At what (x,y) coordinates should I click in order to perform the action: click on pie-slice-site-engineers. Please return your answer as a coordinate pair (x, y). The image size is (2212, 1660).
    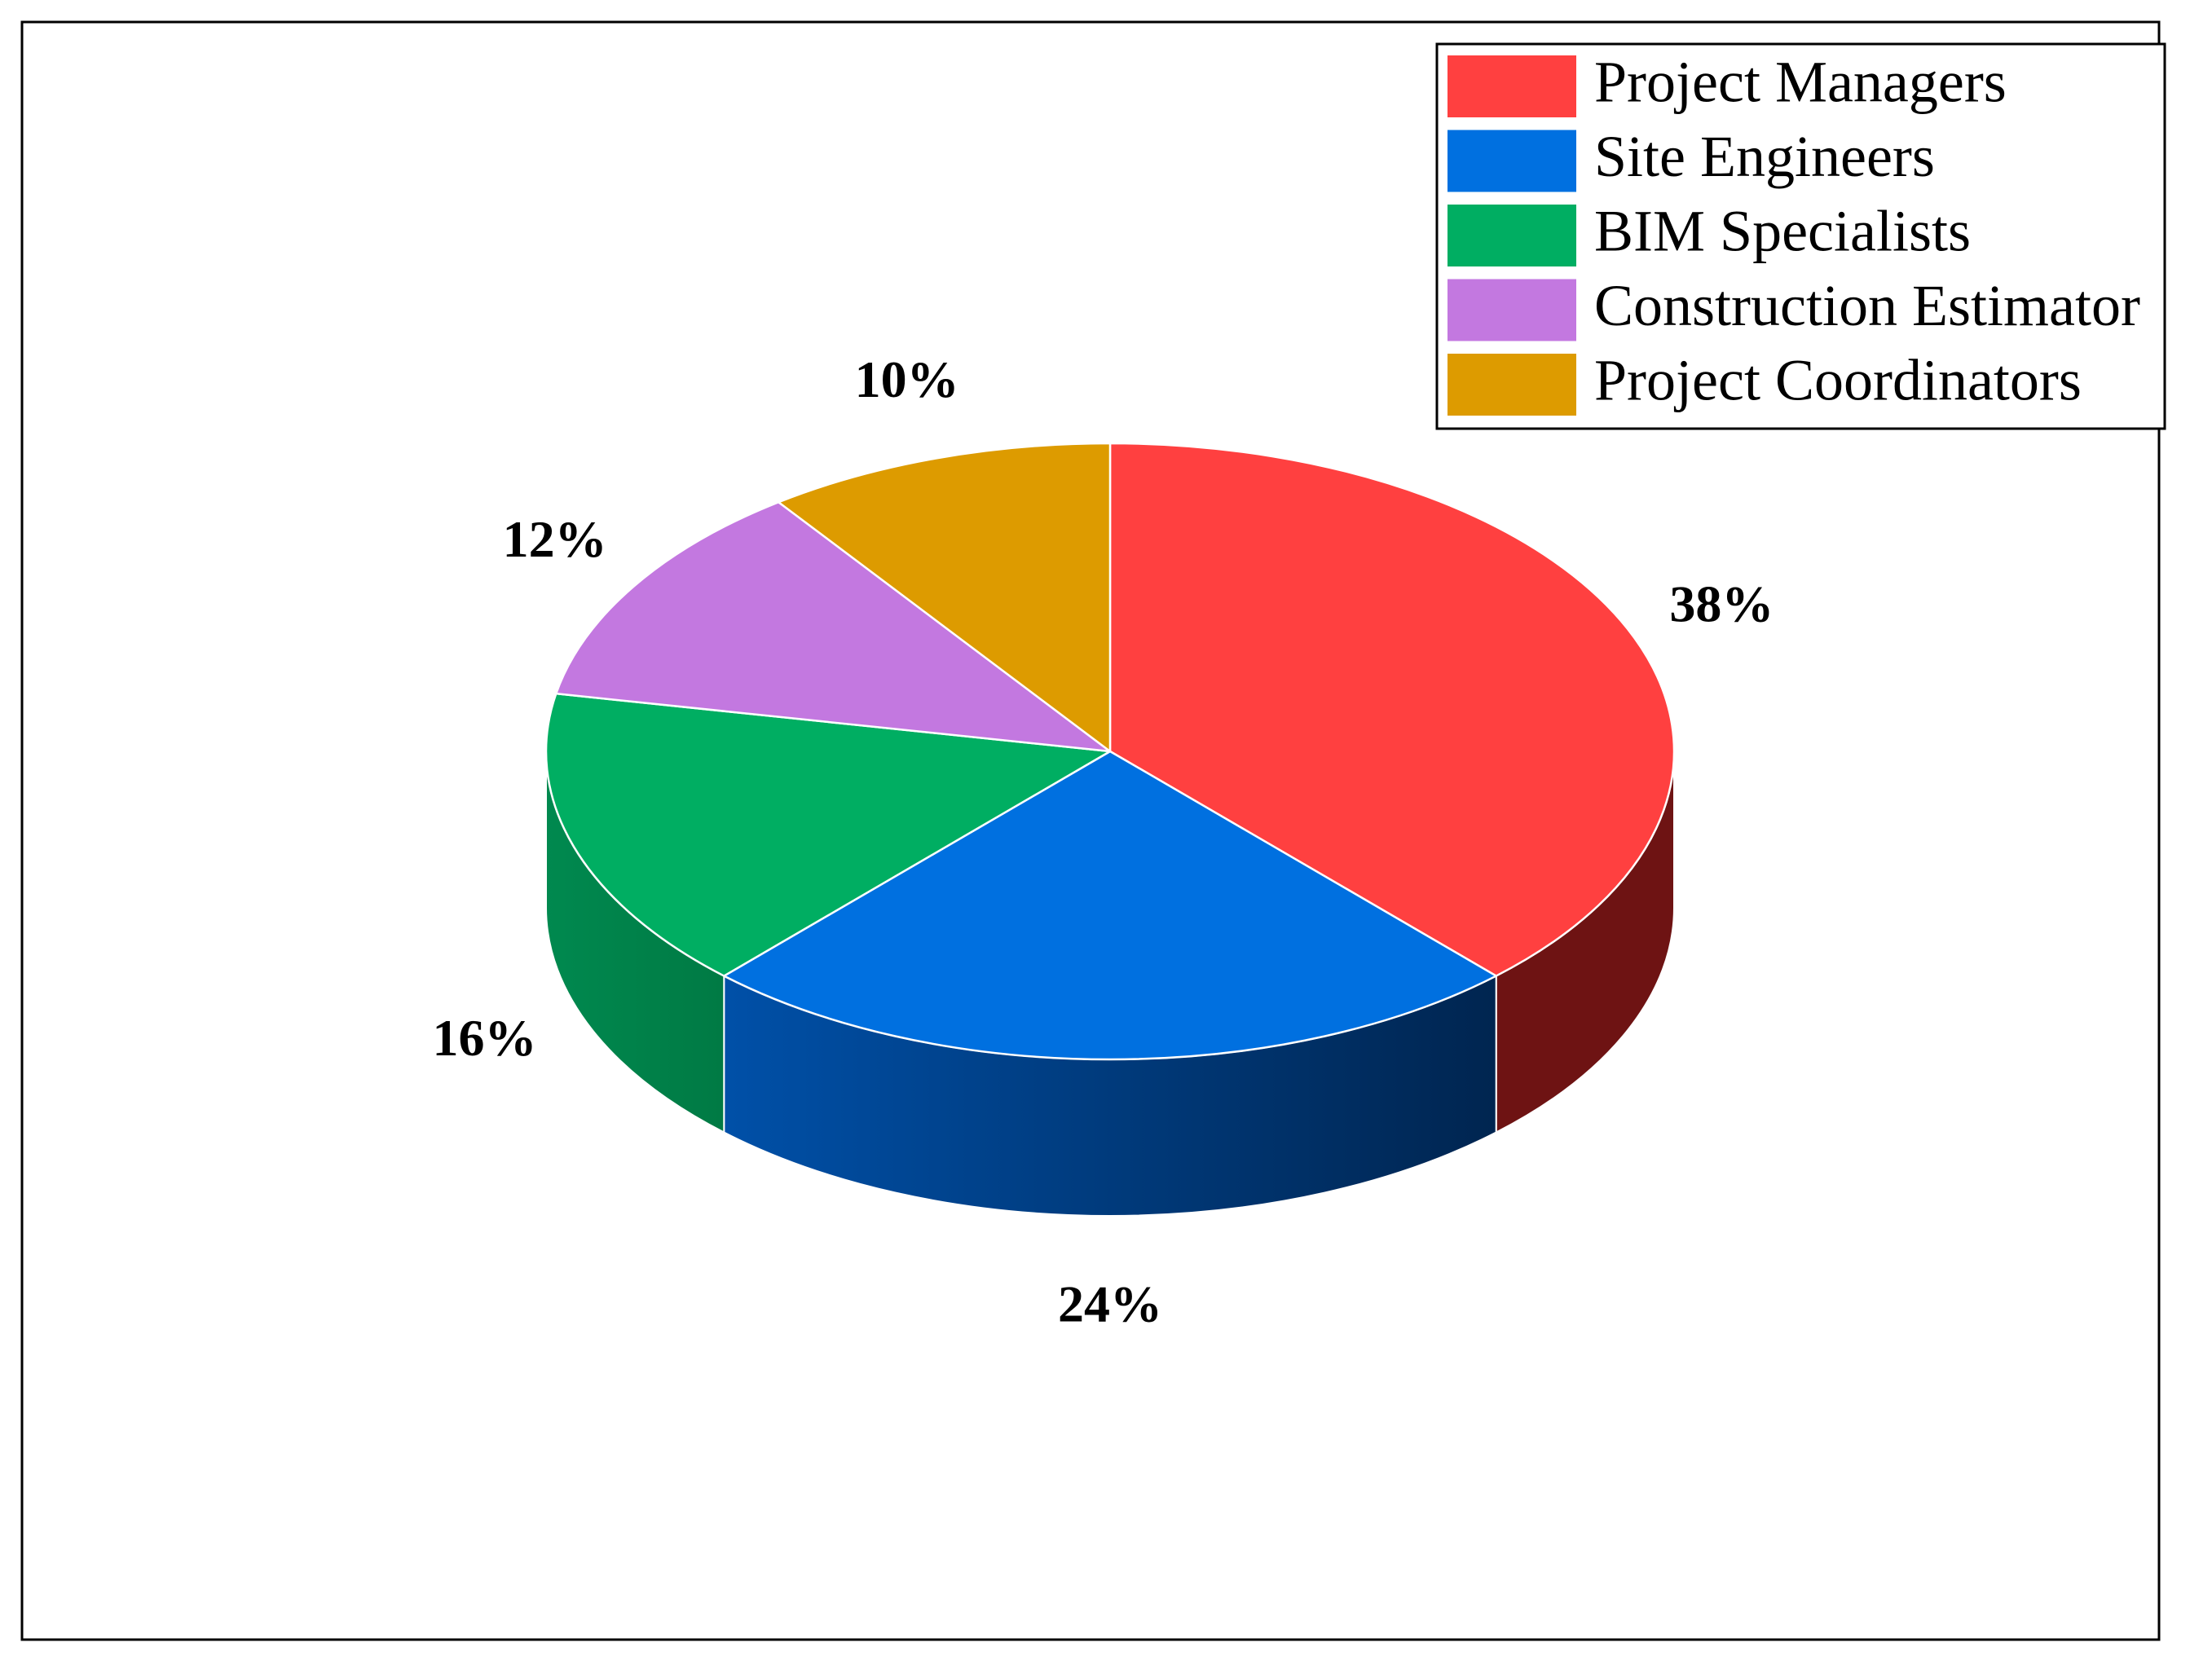
    Looking at the image, I should click on (1110, 906).